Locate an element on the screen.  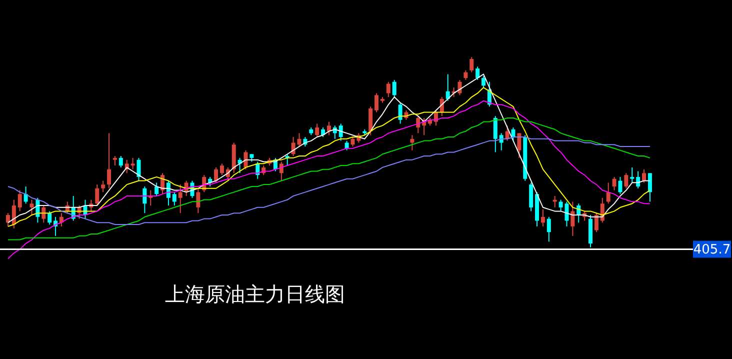
text: 405.7 is located at coordinates (712, 250).